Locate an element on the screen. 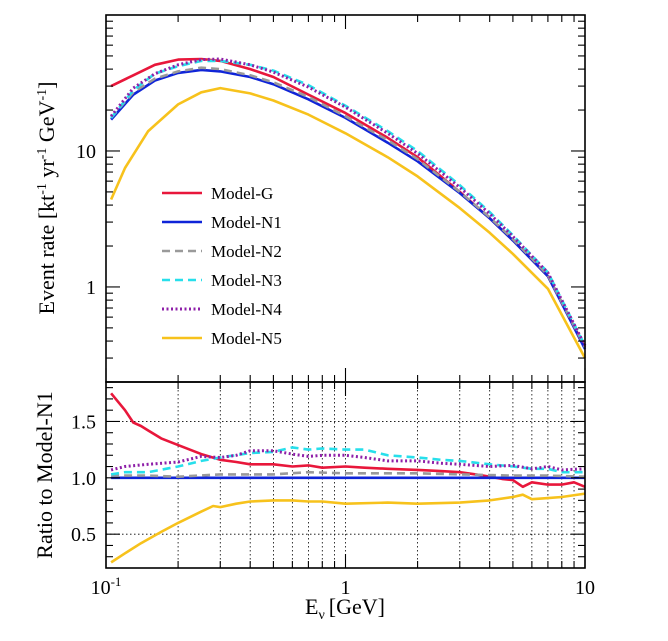  legend-label: Model-N3 is located at coordinates (246, 280).